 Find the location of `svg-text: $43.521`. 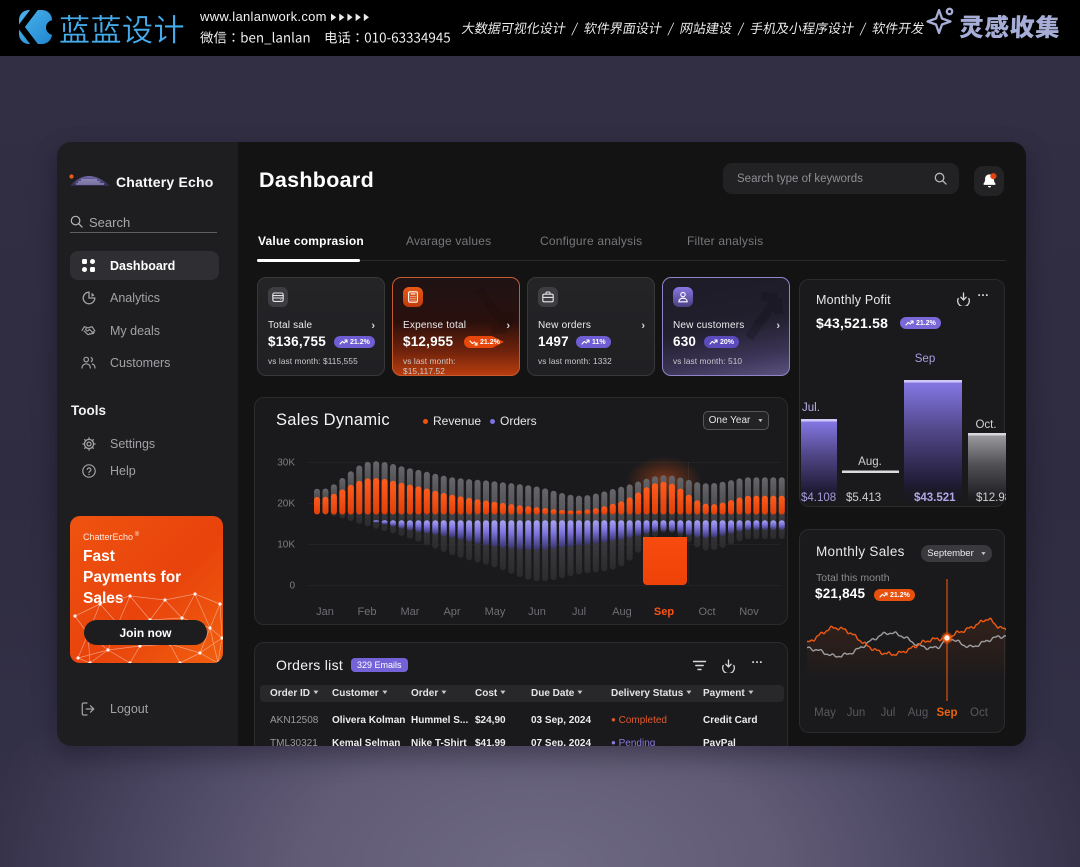

svg-text: $43.521 is located at coordinates (935, 498).